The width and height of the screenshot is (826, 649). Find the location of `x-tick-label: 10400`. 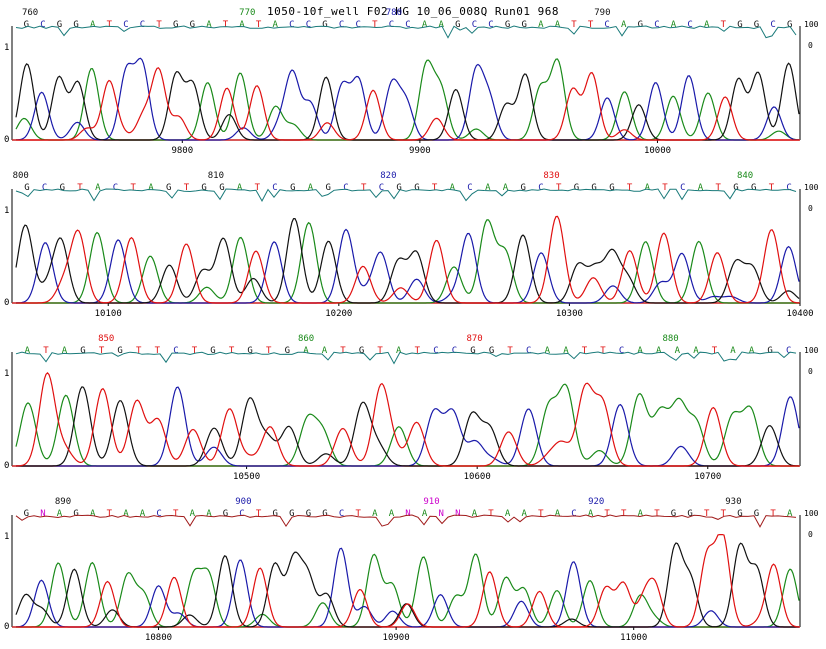

x-tick-label: 10400 is located at coordinates (799, 314).